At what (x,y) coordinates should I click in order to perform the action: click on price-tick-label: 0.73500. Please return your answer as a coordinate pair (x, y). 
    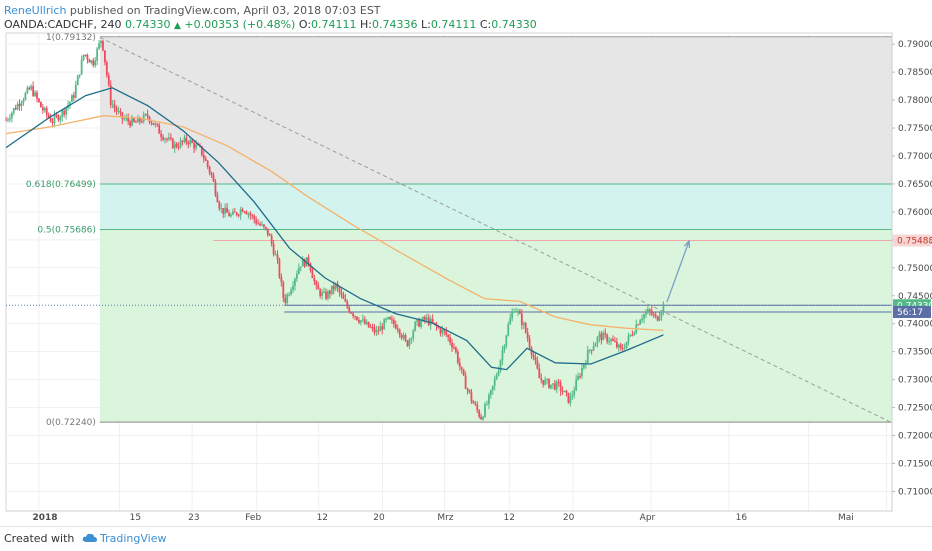
    Looking at the image, I should click on (915, 353).